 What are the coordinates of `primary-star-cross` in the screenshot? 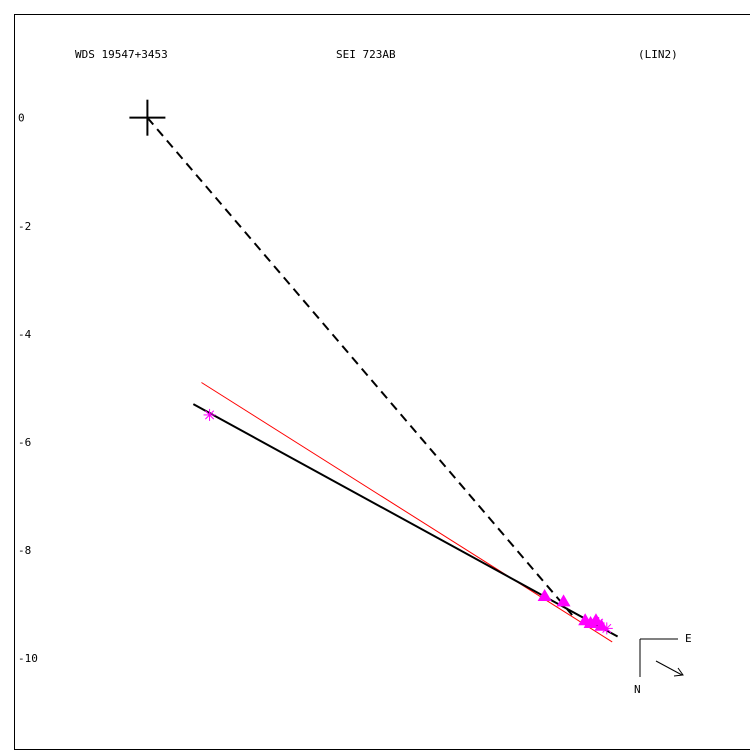 It's located at (147, 117).